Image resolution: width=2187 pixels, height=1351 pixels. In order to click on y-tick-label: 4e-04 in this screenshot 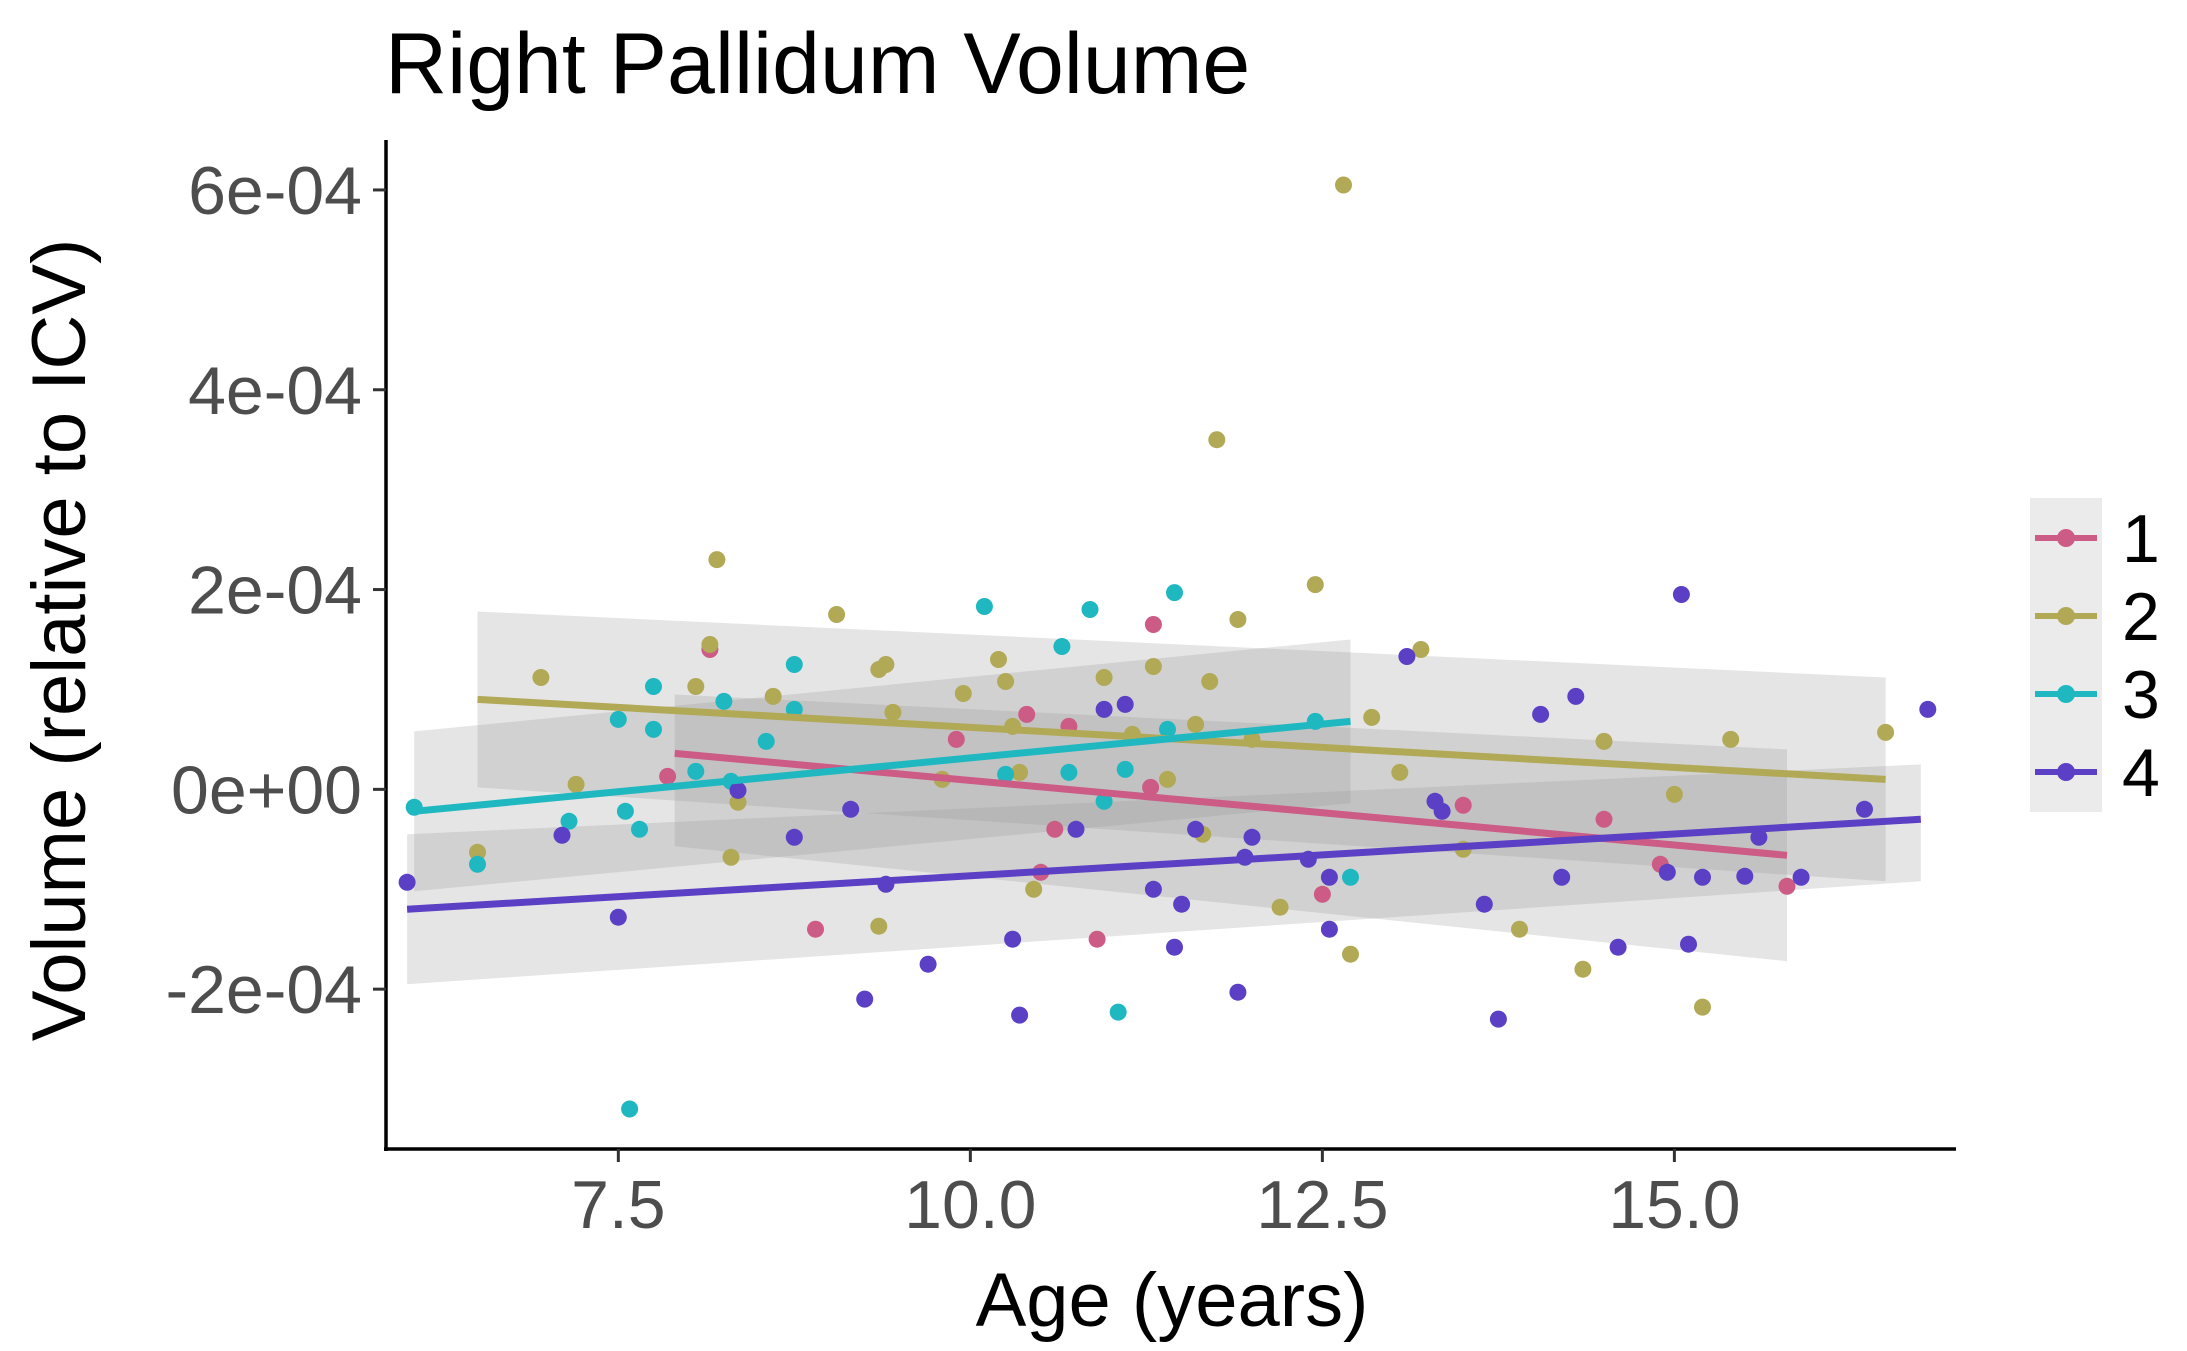, I will do `click(275, 391)`.